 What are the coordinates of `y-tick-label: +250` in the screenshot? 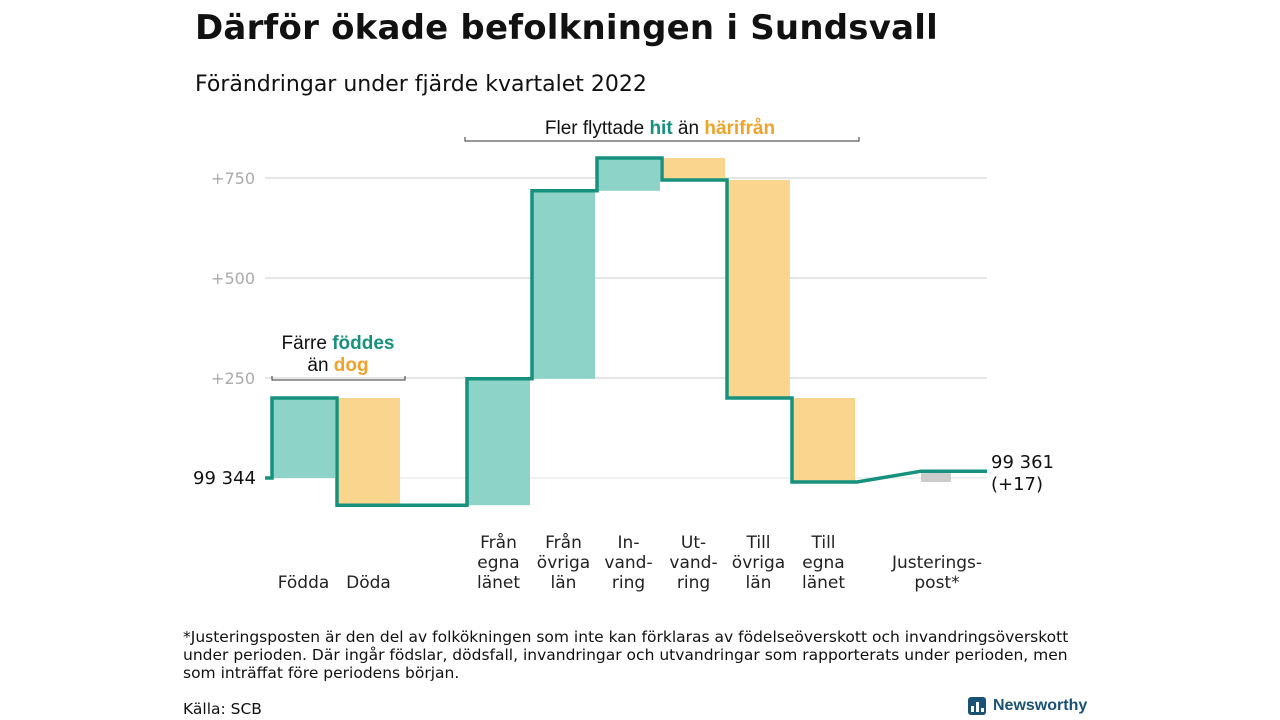 It's located at (233, 378).